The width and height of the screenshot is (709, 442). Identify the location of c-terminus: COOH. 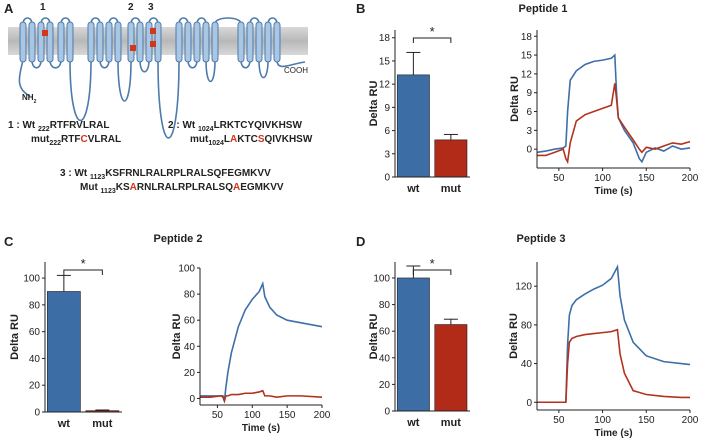
(296, 70).